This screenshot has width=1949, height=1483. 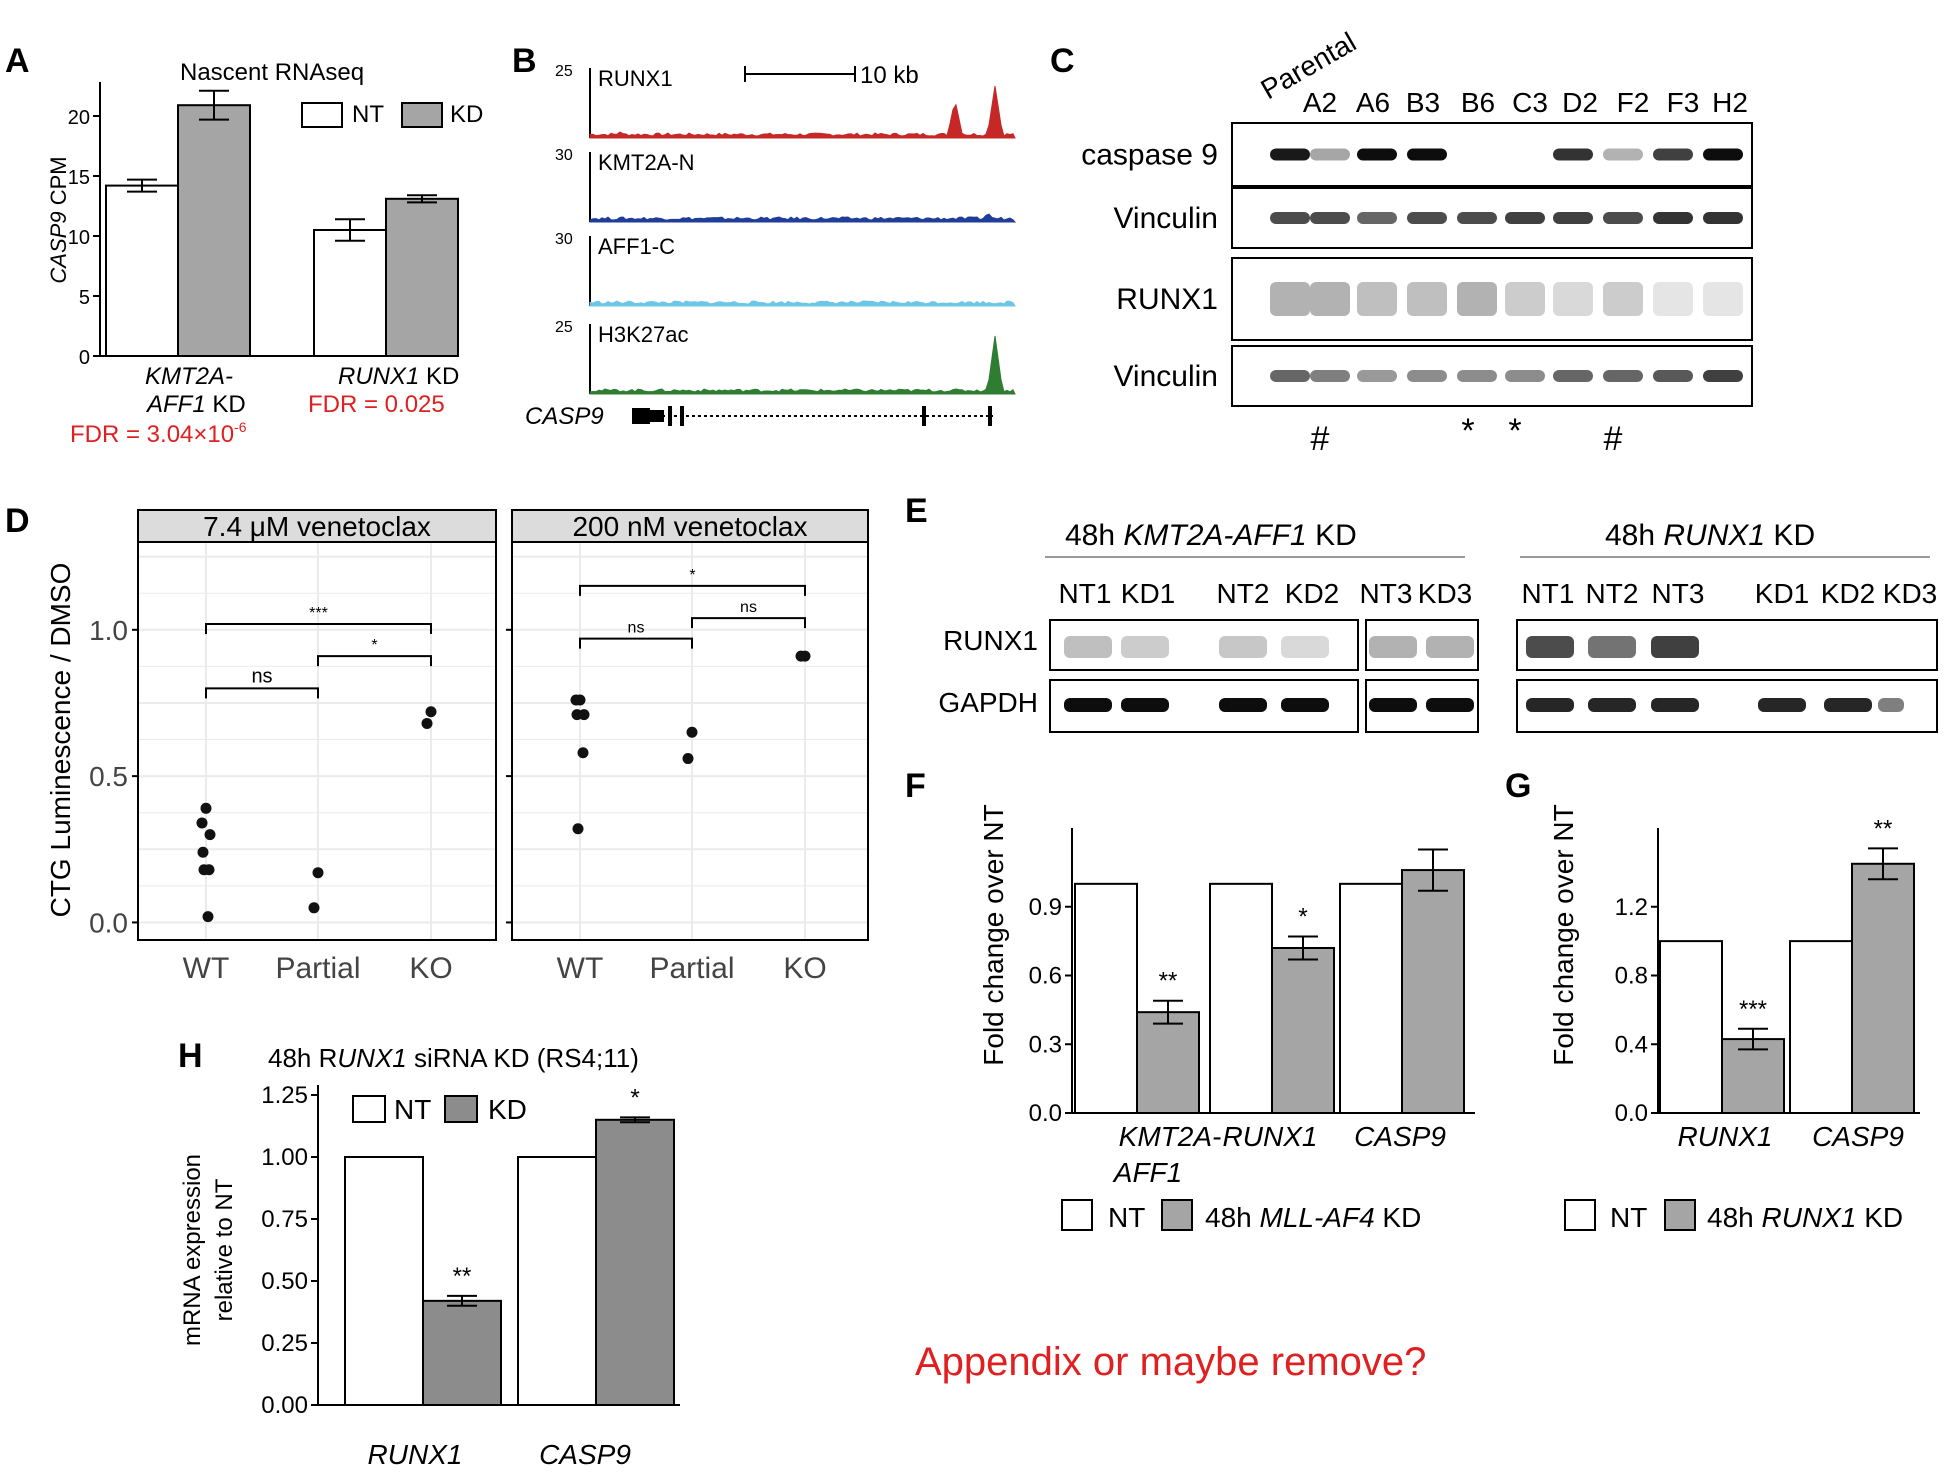 What do you see at coordinates (195, 404) in the screenshot?
I see `panel-a-group1-line2: AFF1 KD` at bounding box center [195, 404].